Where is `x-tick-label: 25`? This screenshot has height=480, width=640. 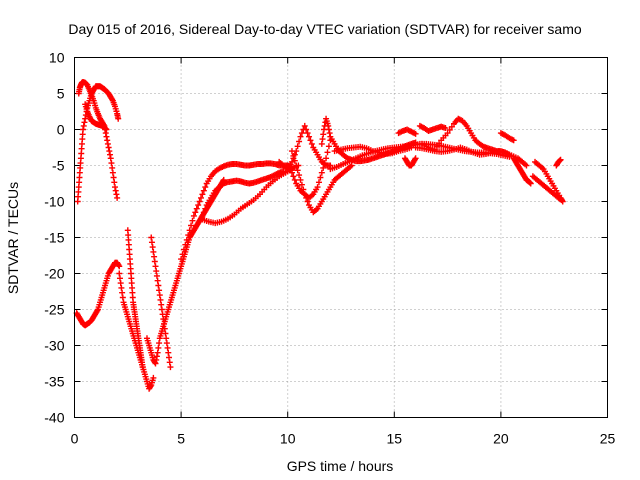 x-tick-label: 25 is located at coordinates (608, 439).